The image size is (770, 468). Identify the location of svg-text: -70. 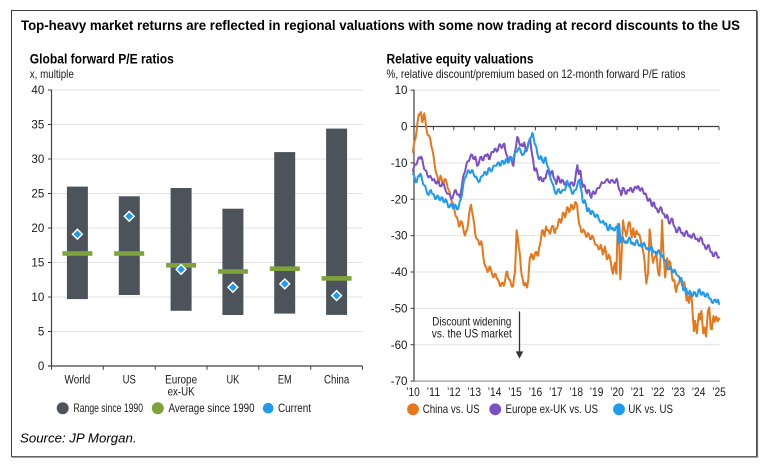
(399, 381).